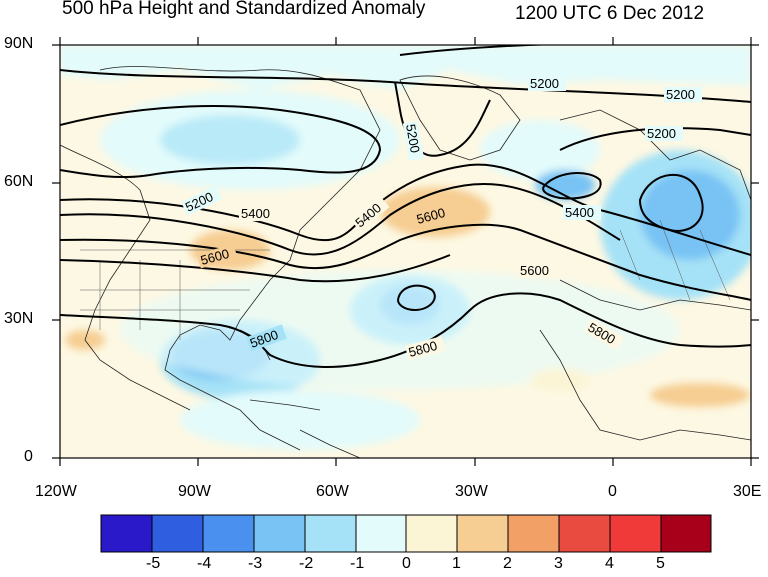 The height and width of the screenshot is (577, 768). I want to click on contour-5200-iceland, so click(572, 186).